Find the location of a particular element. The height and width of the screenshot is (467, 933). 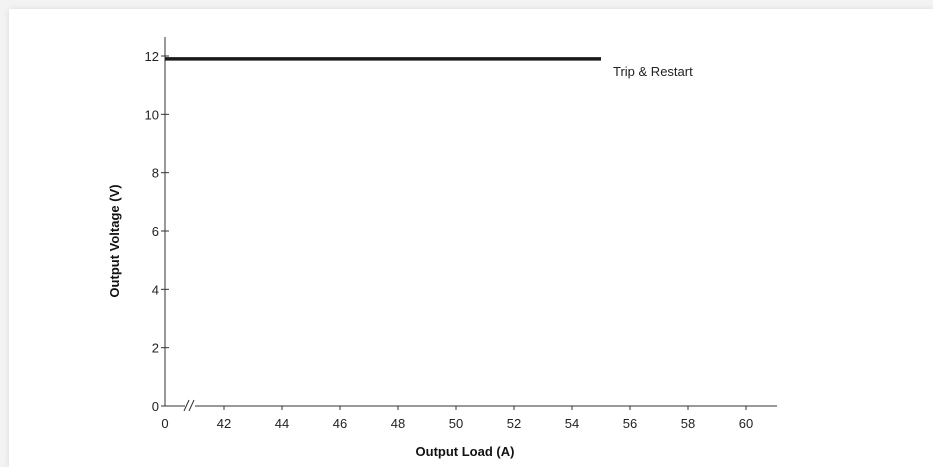

y-axis-title: Output Voltage (V) is located at coordinates (114, 240).